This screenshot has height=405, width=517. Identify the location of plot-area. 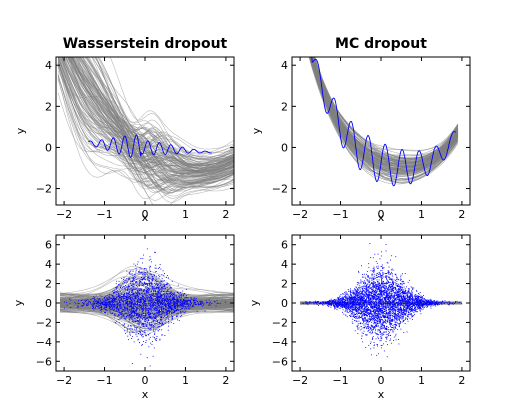
(145, 131).